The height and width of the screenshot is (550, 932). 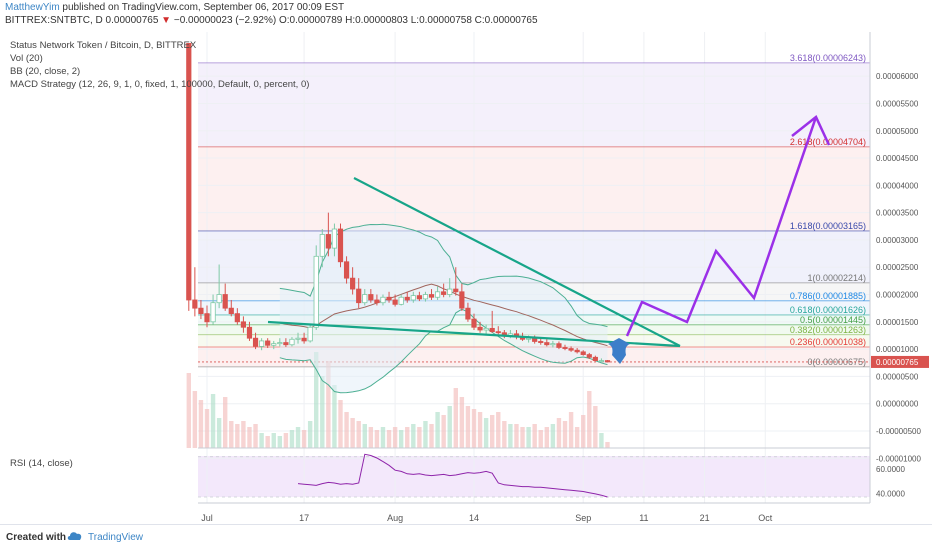 I want to click on footer-bar: Created with TradingView, so click(x=466, y=537).